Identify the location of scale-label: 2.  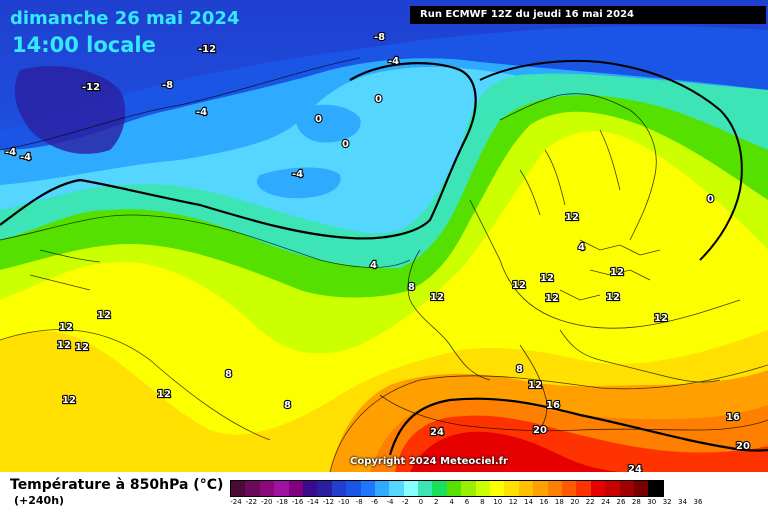
(436, 502).